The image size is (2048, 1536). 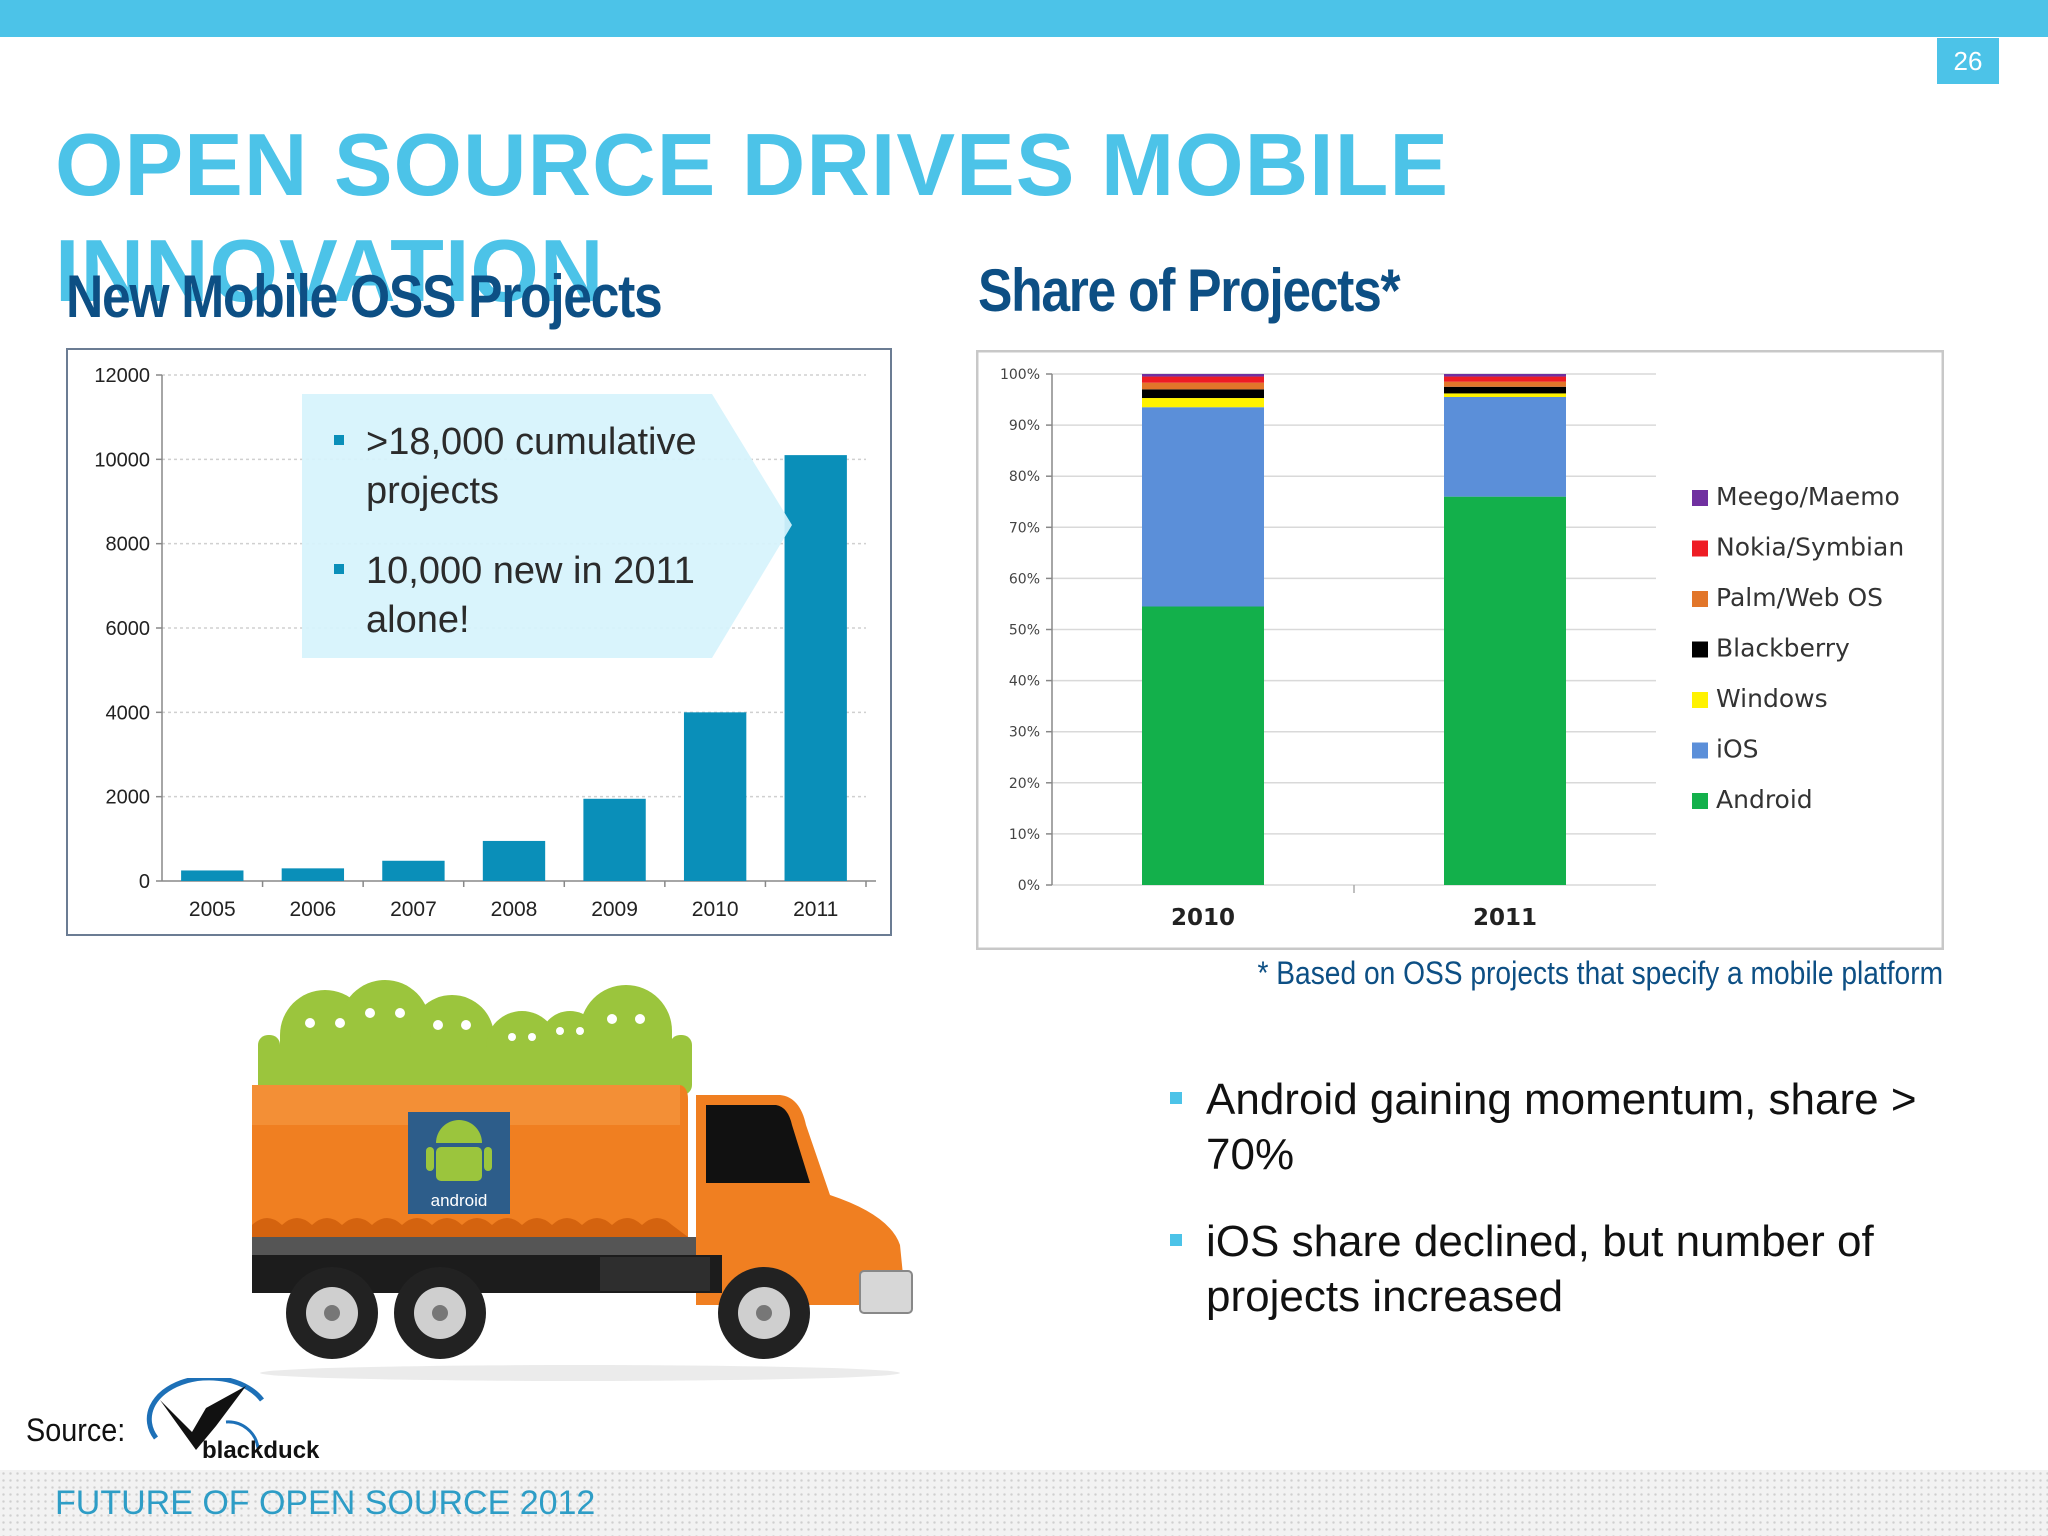 What do you see at coordinates (1810, 547) in the screenshot?
I see `legend-label: Nokia/Symbian` at bounding box center [1810, 547].